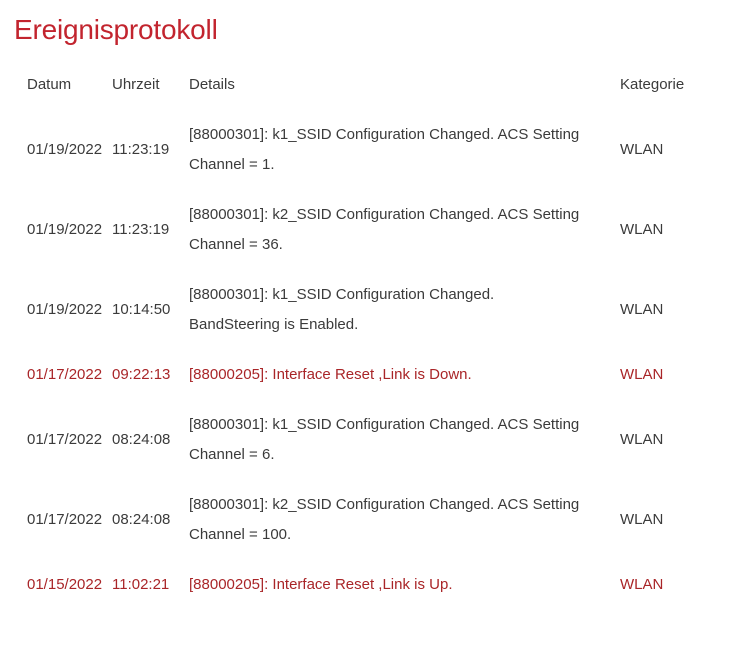 This screenshot has width=731, height=657. What do you see at coordinates (136, 84) in the screenshot?
I see `column-header-time: Uhrzeit` at bounding box center [136, 84].